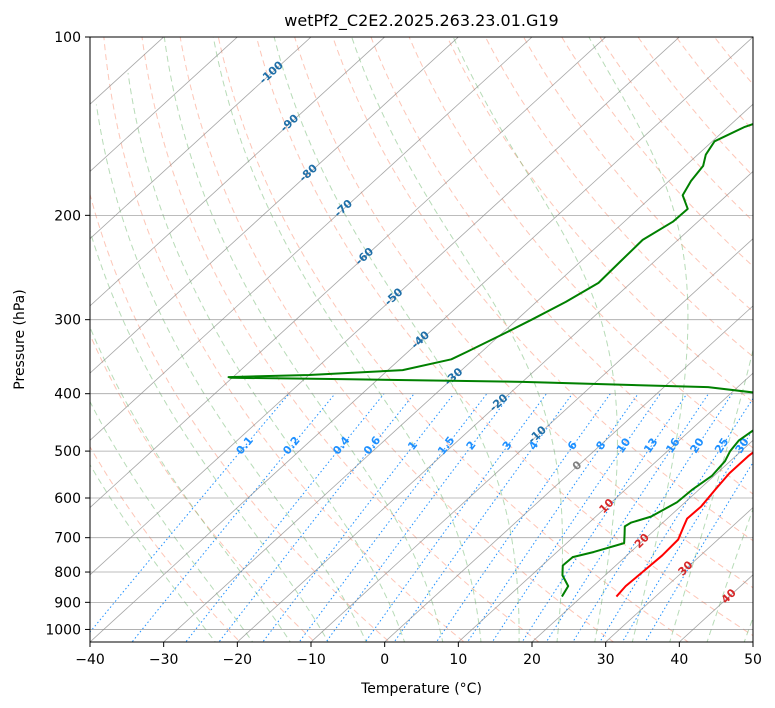 This screenshot has height=708, width=775. I want to click on y-axis-ticks: 100 200 300 400 500 600 700 800 900 1000, so click(67, 334).